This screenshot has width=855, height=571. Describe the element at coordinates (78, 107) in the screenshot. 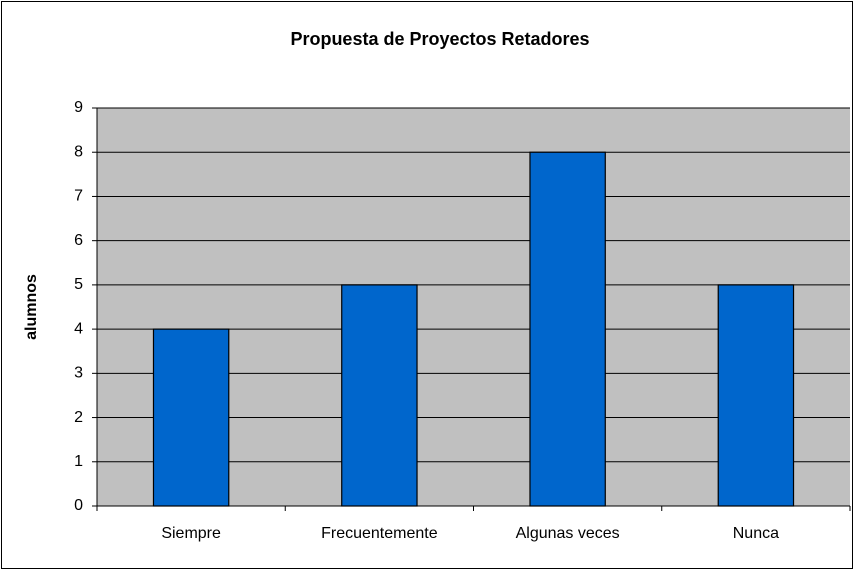

I see `y-tick-label: 9` at that location.